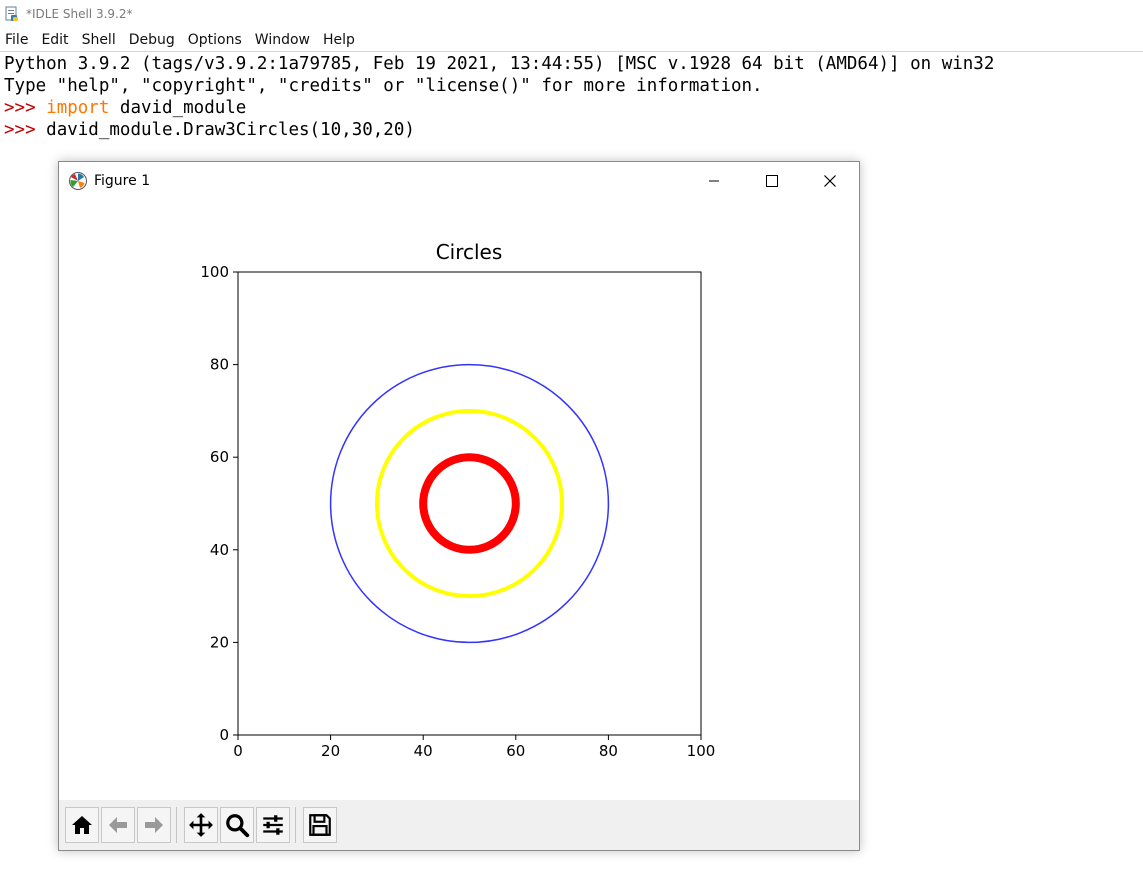  I want to click on circles-layer, so click(469, 503).